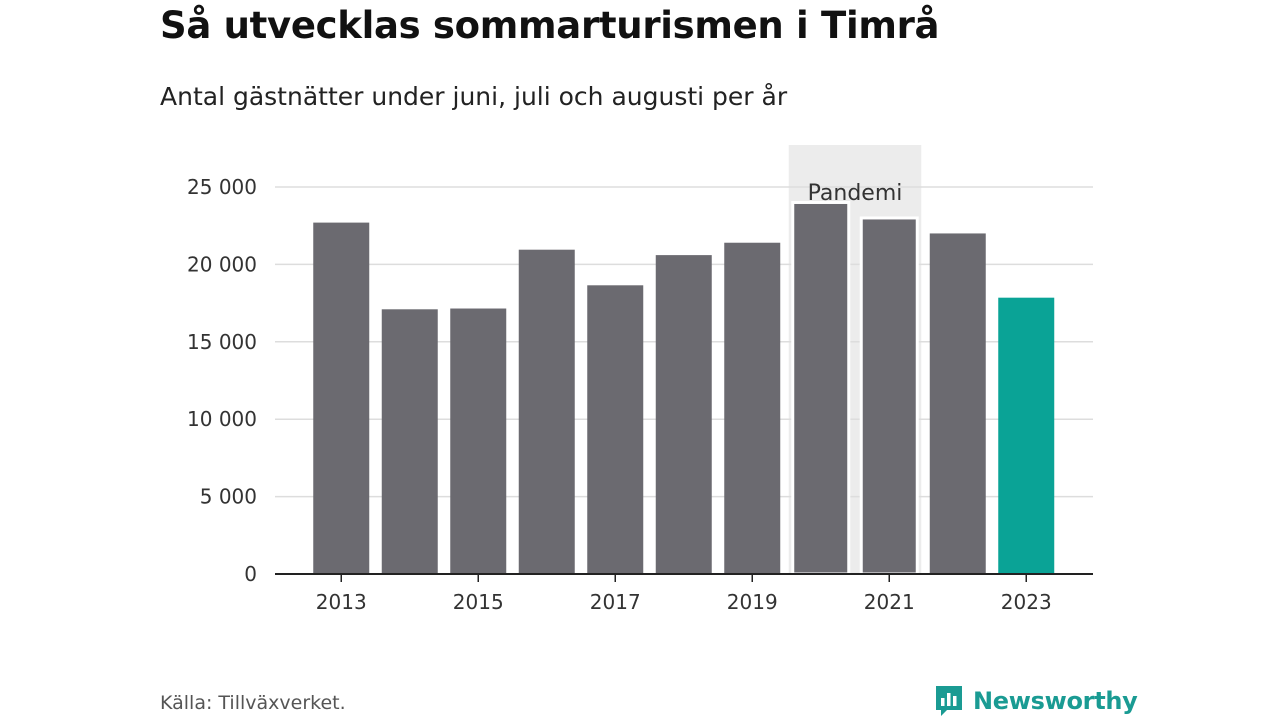  I want to click on x-tick-label: 2021, so click(889, 602).